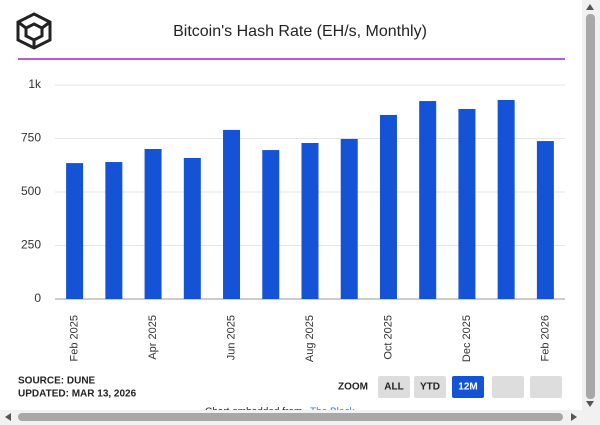 This screenshot has height=425, width=600. I want to click on x-tick-label: Jun 2025, so click(231, 337).